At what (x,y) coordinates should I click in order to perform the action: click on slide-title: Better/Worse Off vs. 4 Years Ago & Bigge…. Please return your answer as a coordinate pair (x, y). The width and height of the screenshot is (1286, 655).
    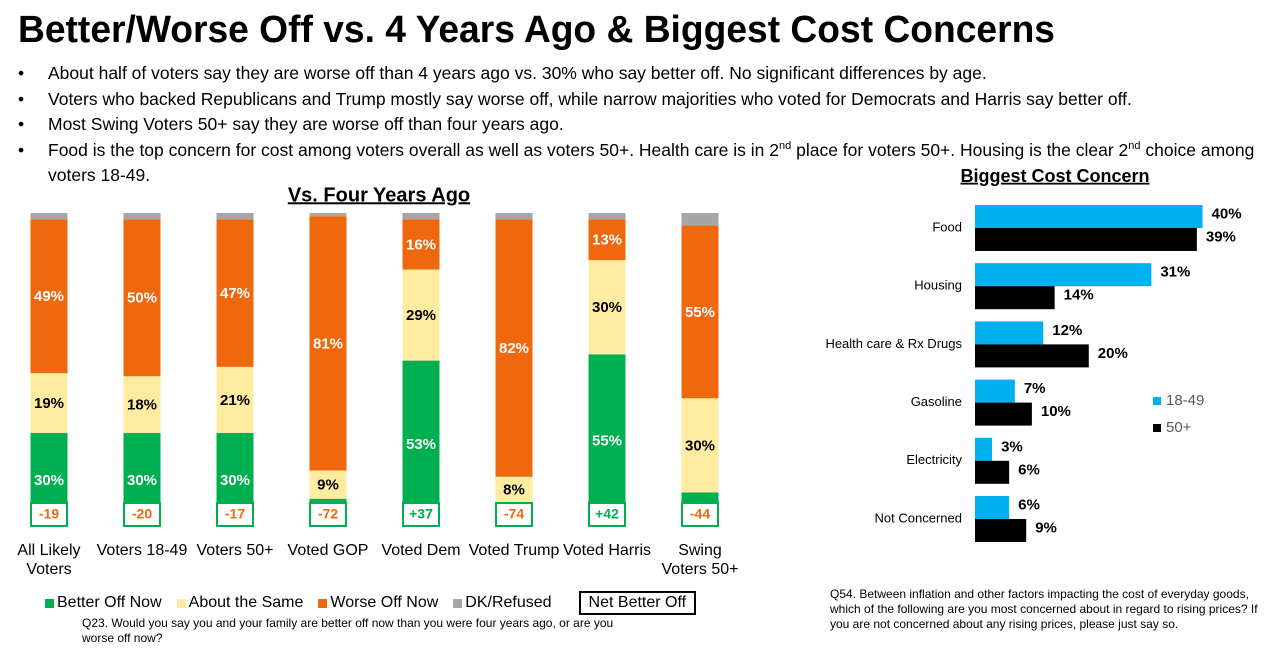
    Looking at the image, I should click on (536, 30).